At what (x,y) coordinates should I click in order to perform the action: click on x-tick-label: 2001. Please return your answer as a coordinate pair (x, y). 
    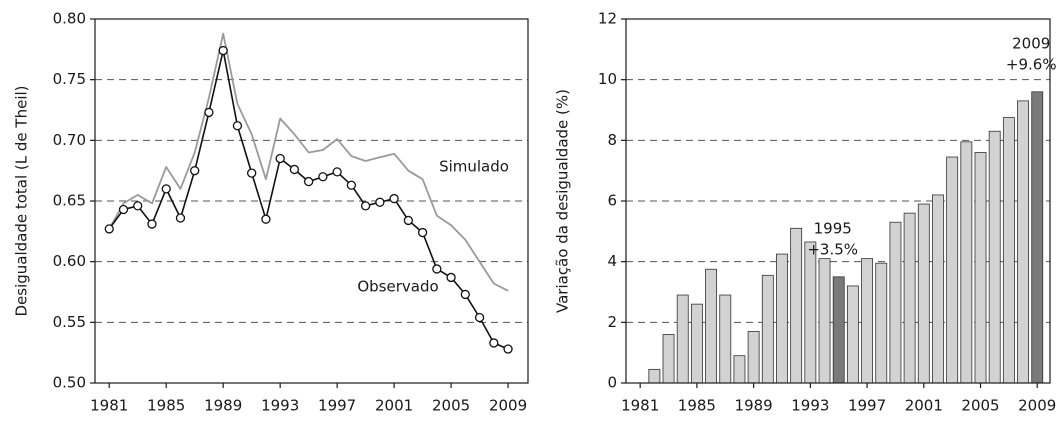
    Looking at the image, I should click on (924, 406).